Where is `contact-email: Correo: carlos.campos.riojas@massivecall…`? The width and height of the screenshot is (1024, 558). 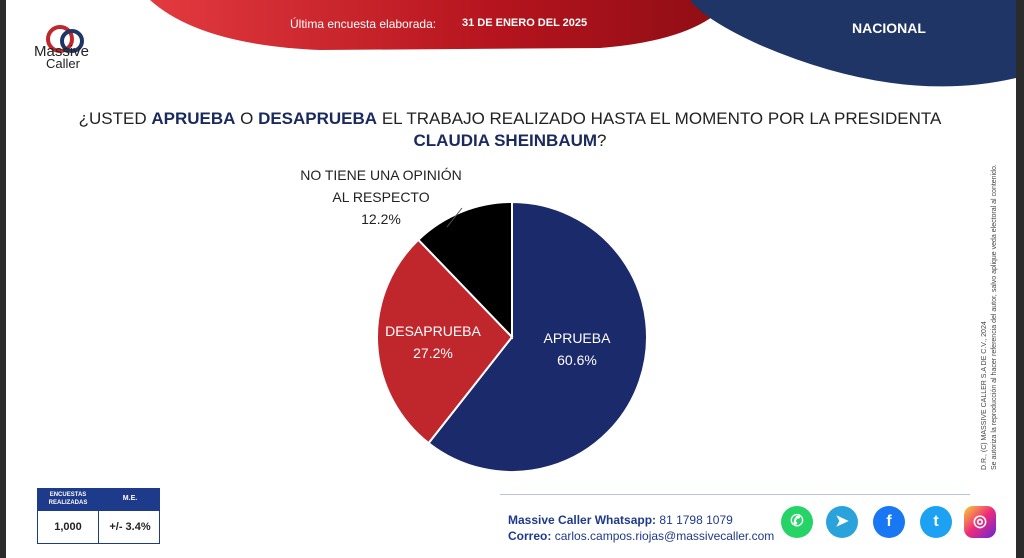
contact-email: Correo: carlos.campos.riojas@massivecall… is located at coordinates (641, 536).